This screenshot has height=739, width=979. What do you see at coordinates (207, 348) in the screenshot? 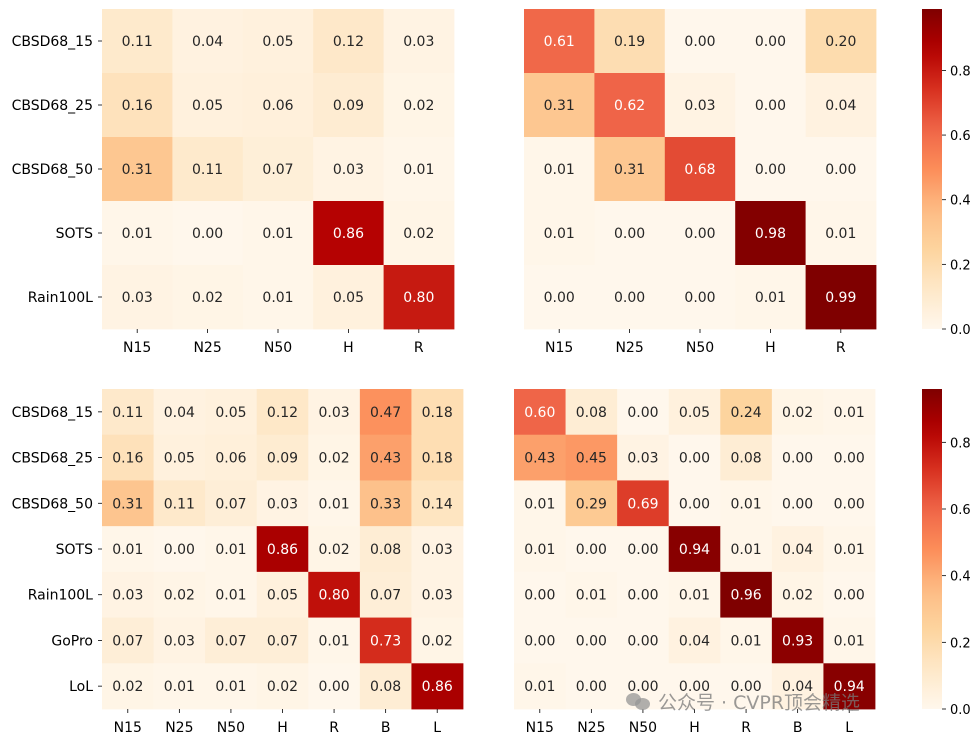
I see `x-tick-label: N25` at bounding box center [207, 348].